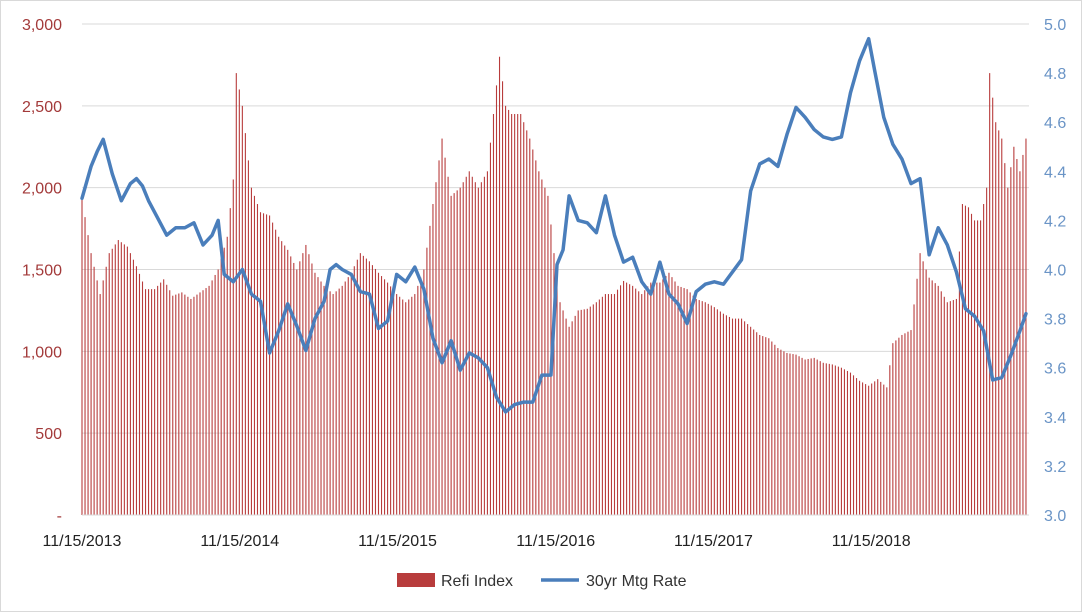  What do you see at coordinates (42, 25) in the screenshot?
I see `y-left-tick-label: 3,000` at bounding box center [42, 25].